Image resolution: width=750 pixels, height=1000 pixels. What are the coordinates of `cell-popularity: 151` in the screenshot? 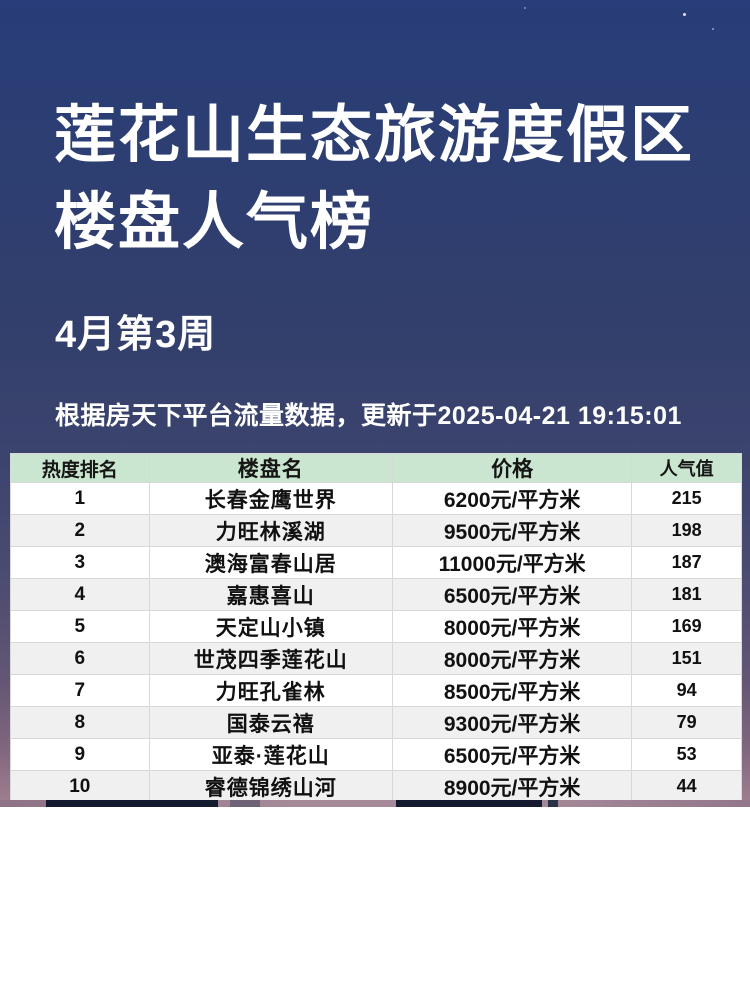 It's located at (686, 658).